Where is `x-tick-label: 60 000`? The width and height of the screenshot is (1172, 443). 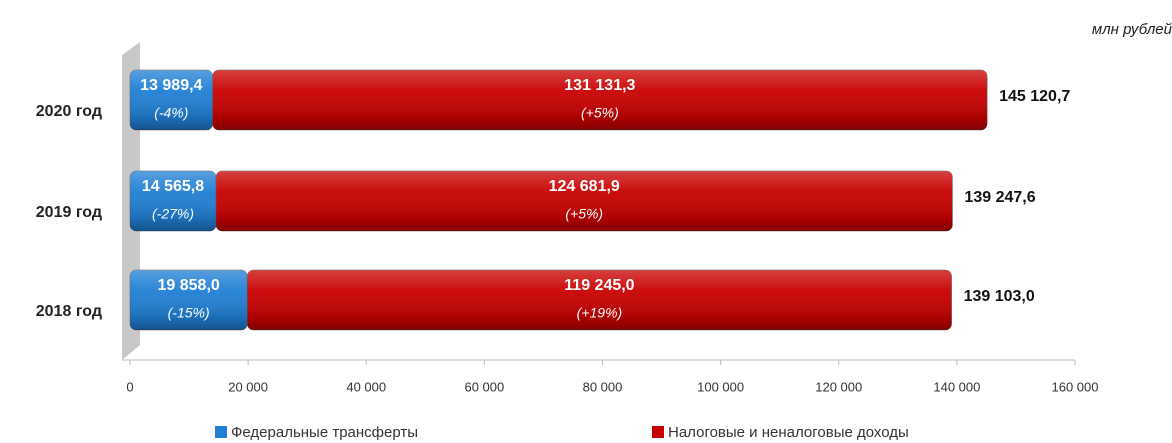 x-tick-label: 60 000 is located at coordinates (484, 386).